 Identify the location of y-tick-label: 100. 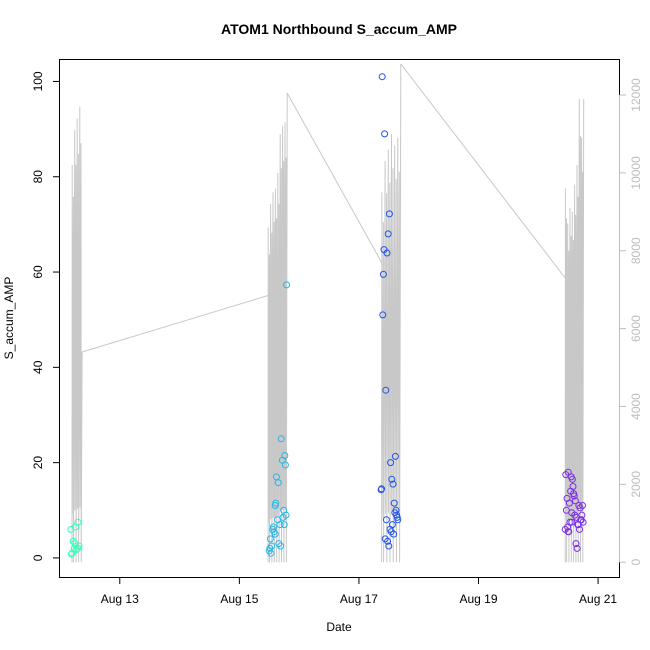
(38, 81).